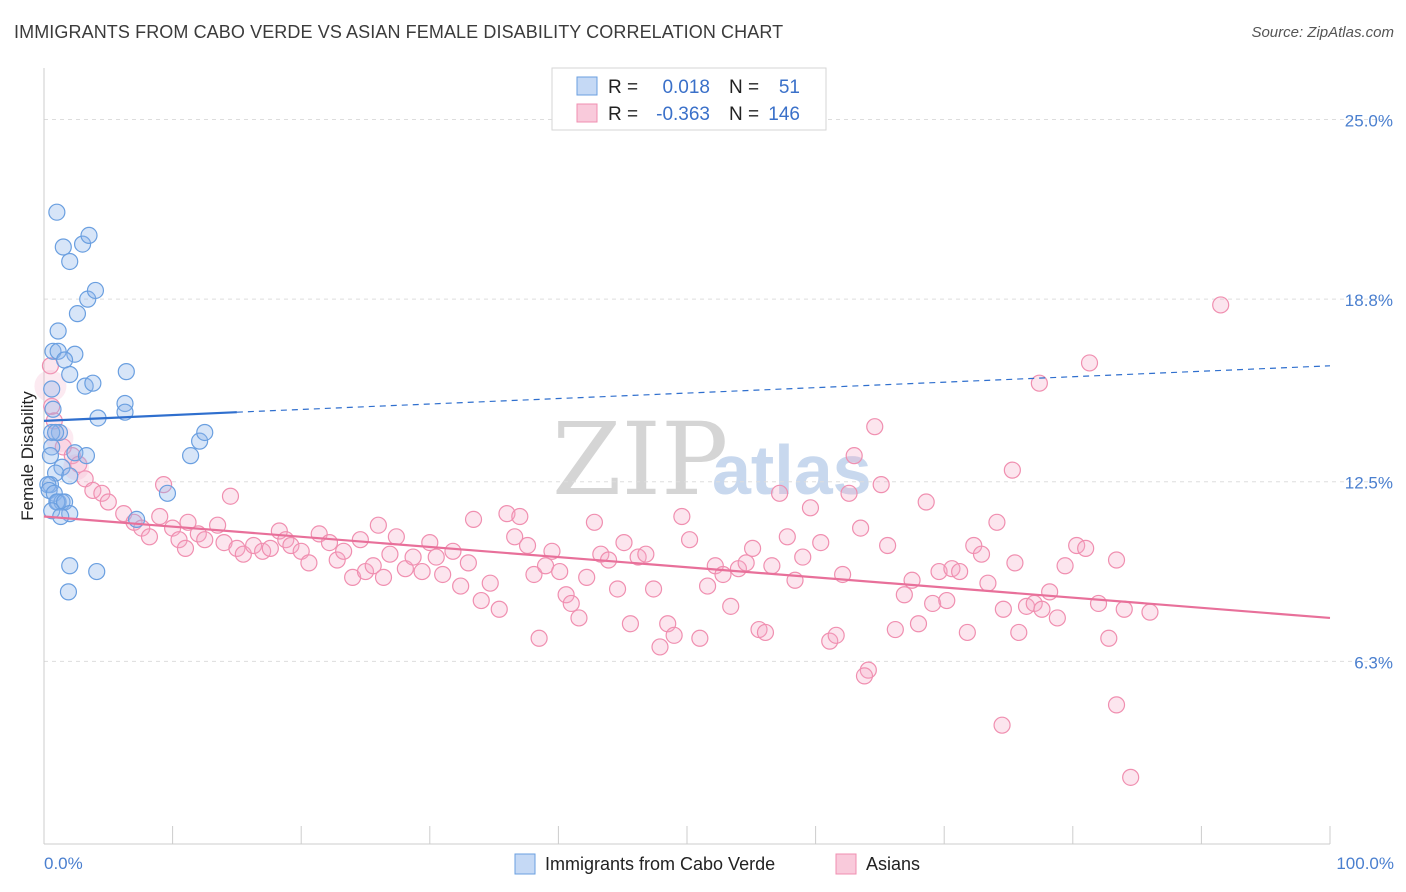 The image size is (1406, 892). I want to click on series-cabo-verde, so click(126, 402).